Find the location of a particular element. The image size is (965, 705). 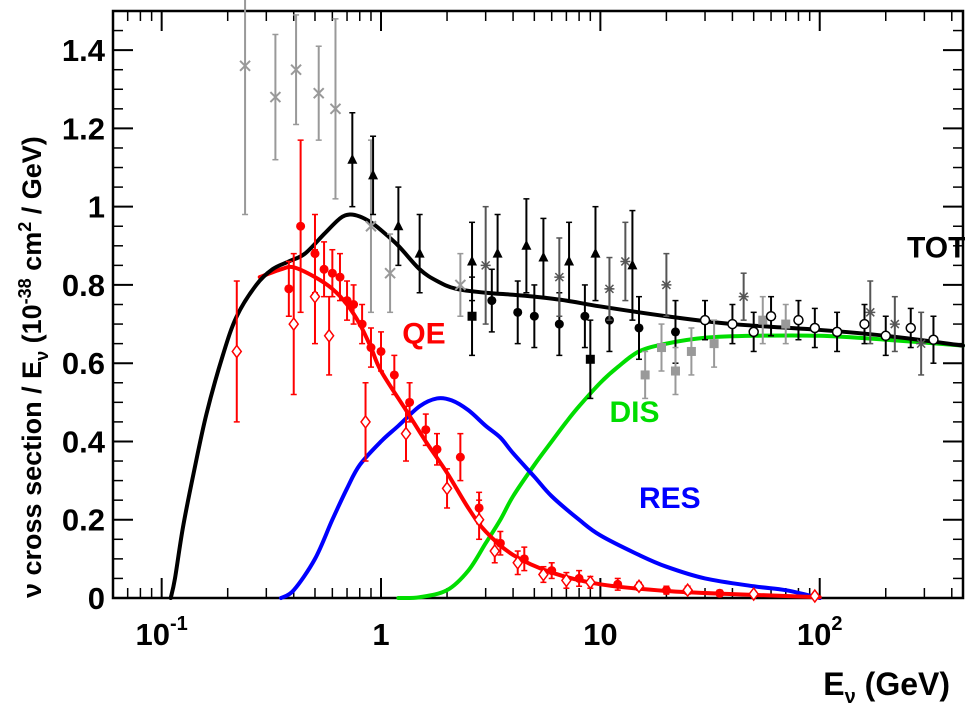

y-tick-label: 0.4 is located at coordinates (84, 441).